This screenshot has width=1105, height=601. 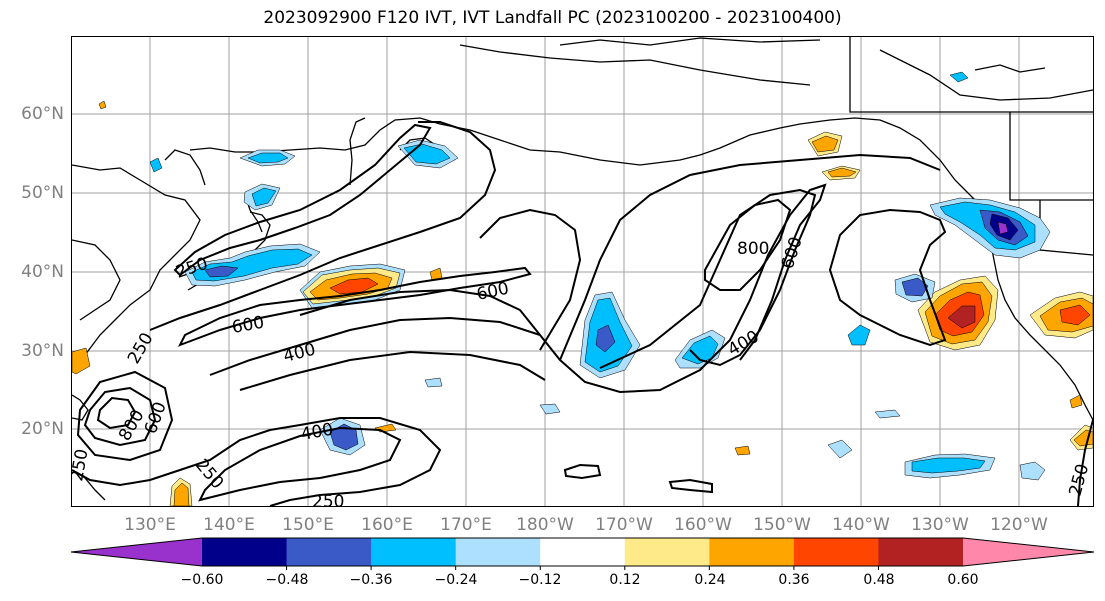 I want to click on contour-label-800: 800, so click(x=753, y=249).